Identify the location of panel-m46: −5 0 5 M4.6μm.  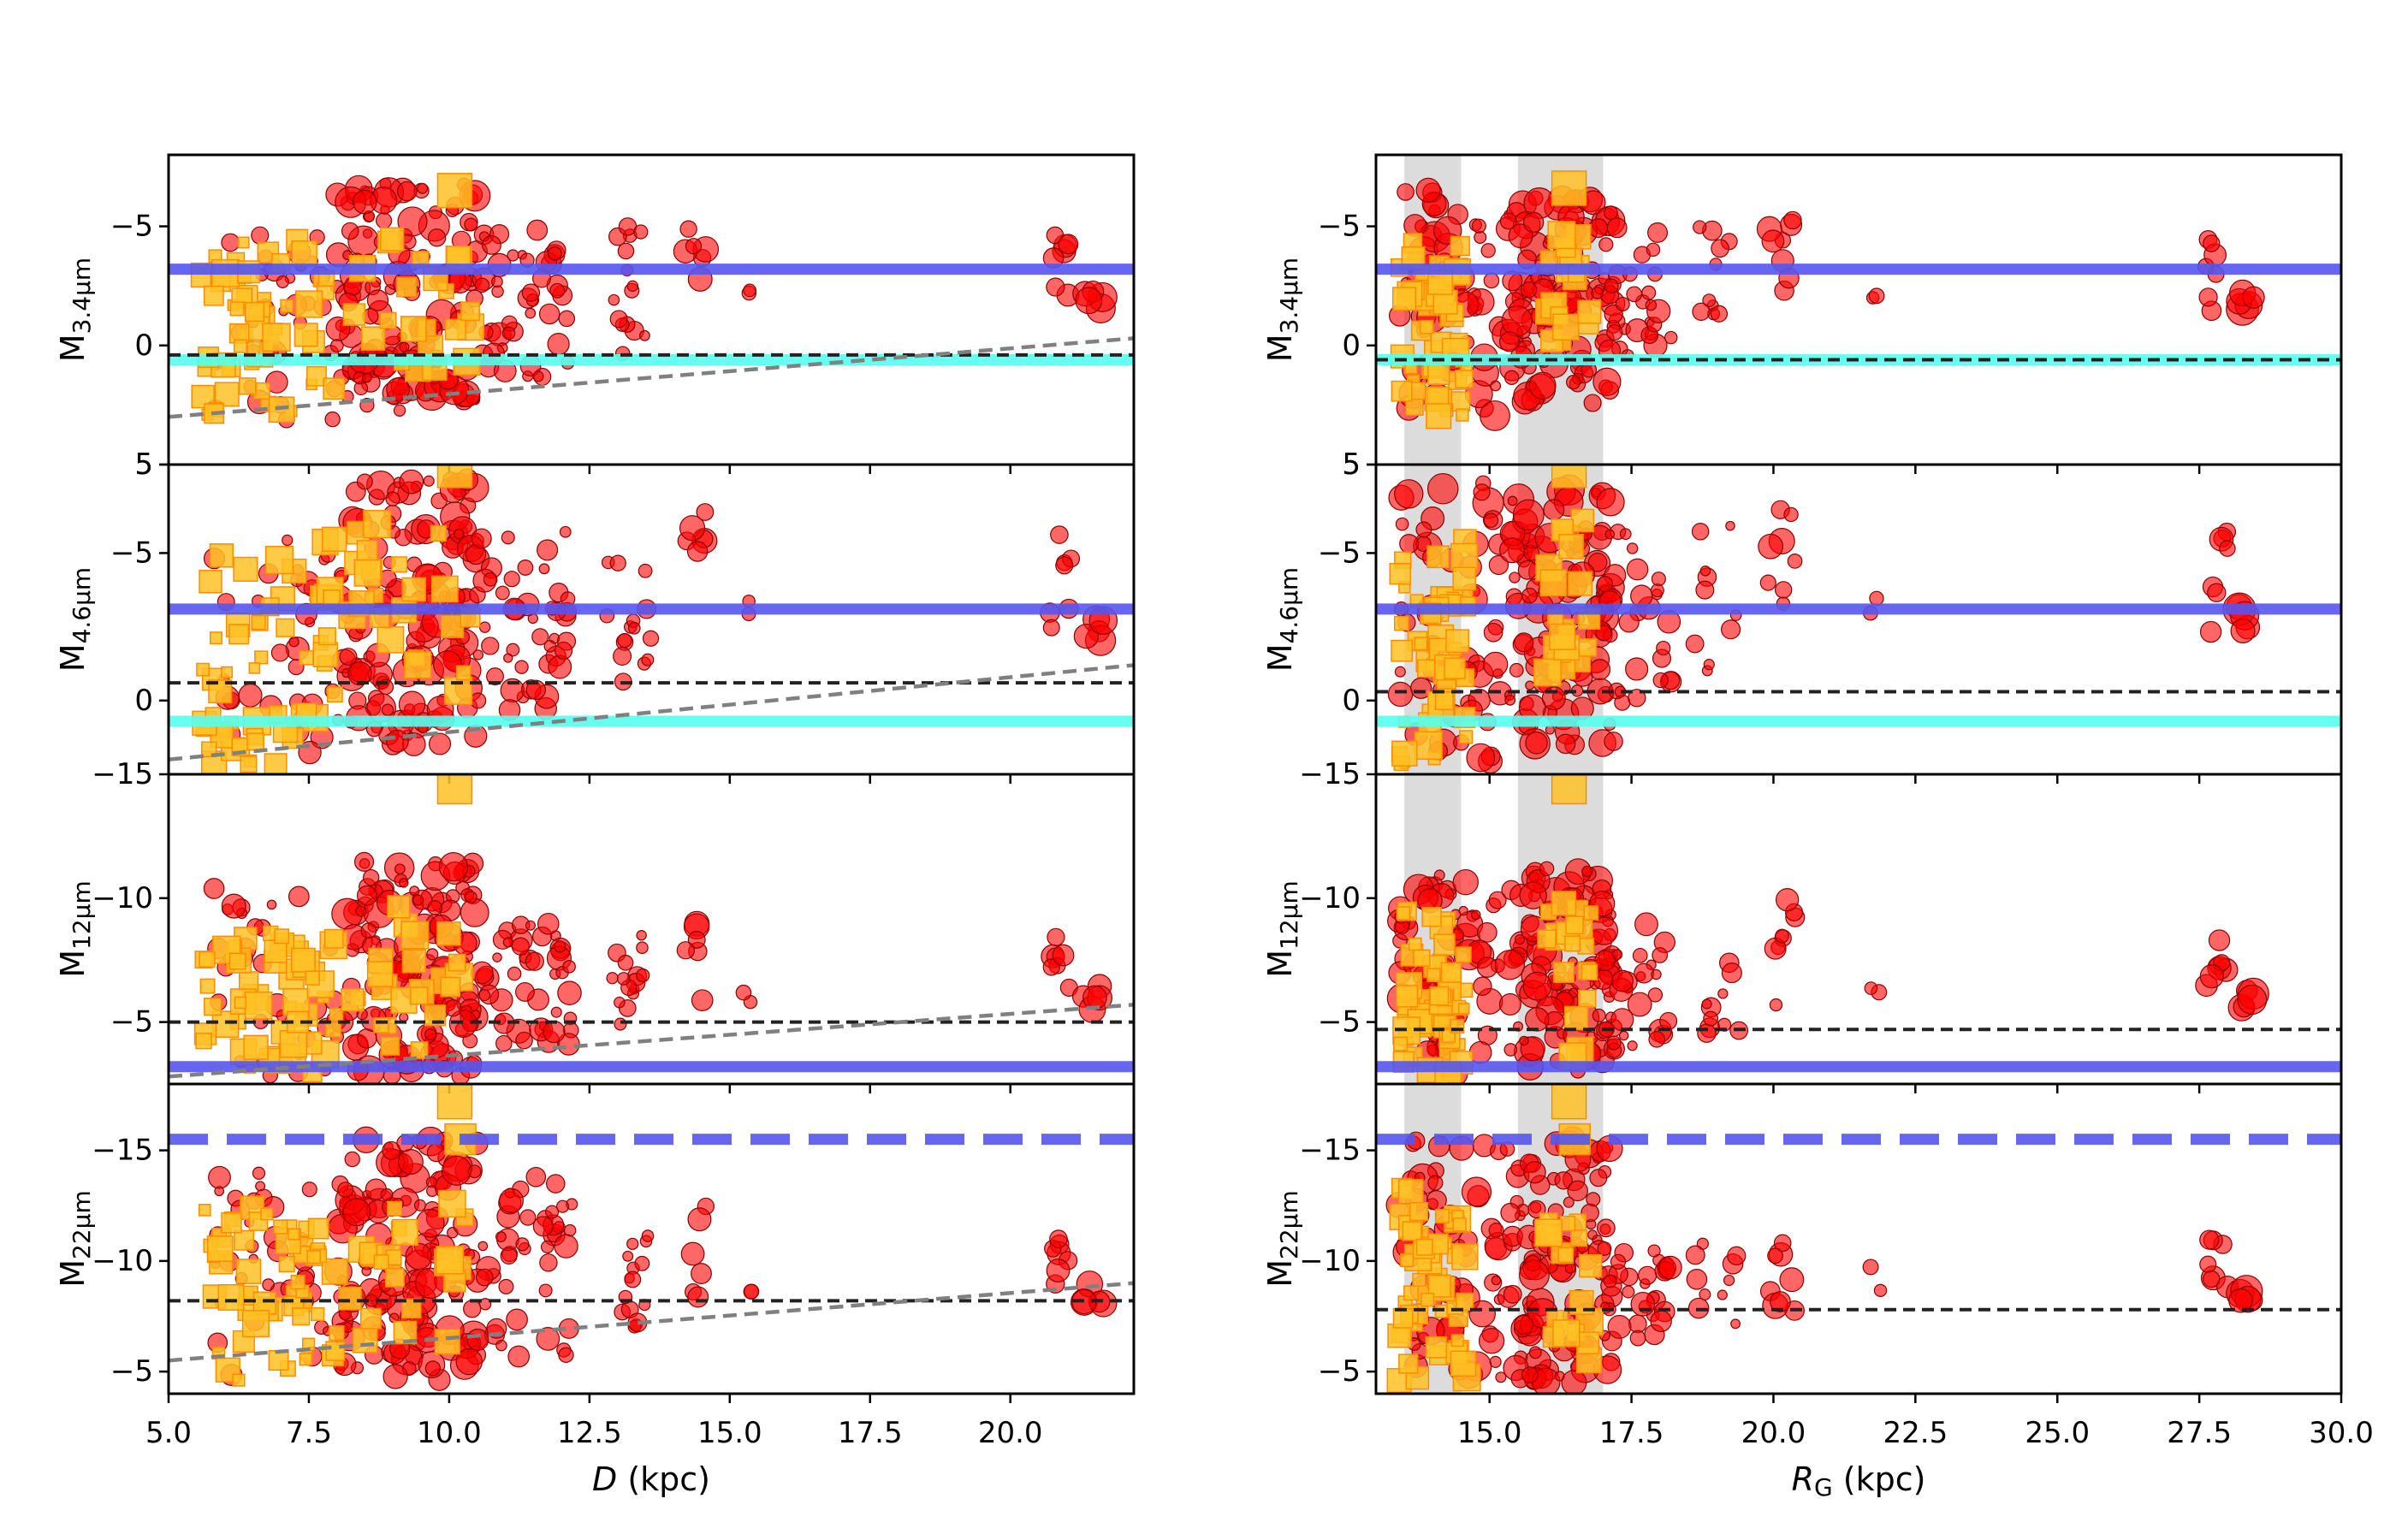
(595, 615).